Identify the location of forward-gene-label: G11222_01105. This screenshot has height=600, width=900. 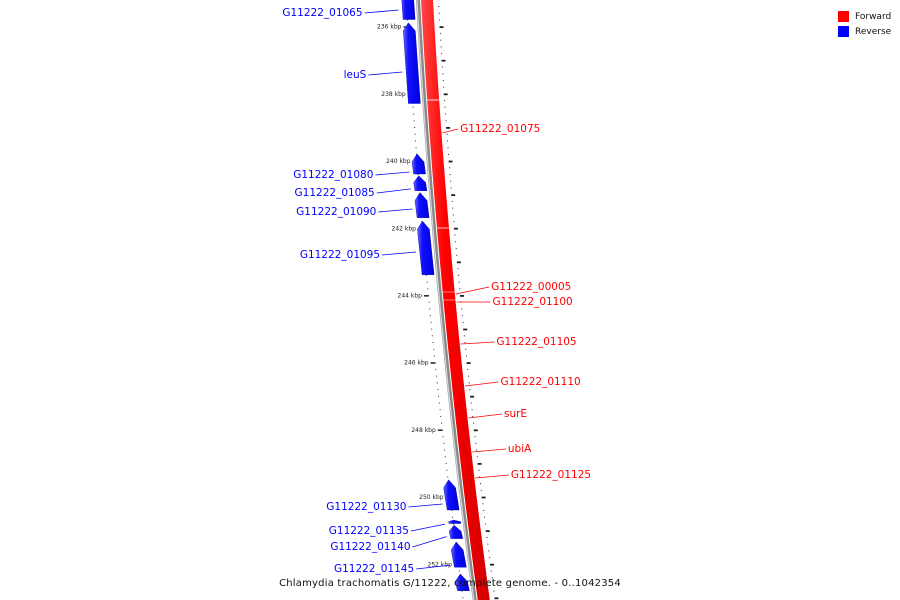
(536, 342).